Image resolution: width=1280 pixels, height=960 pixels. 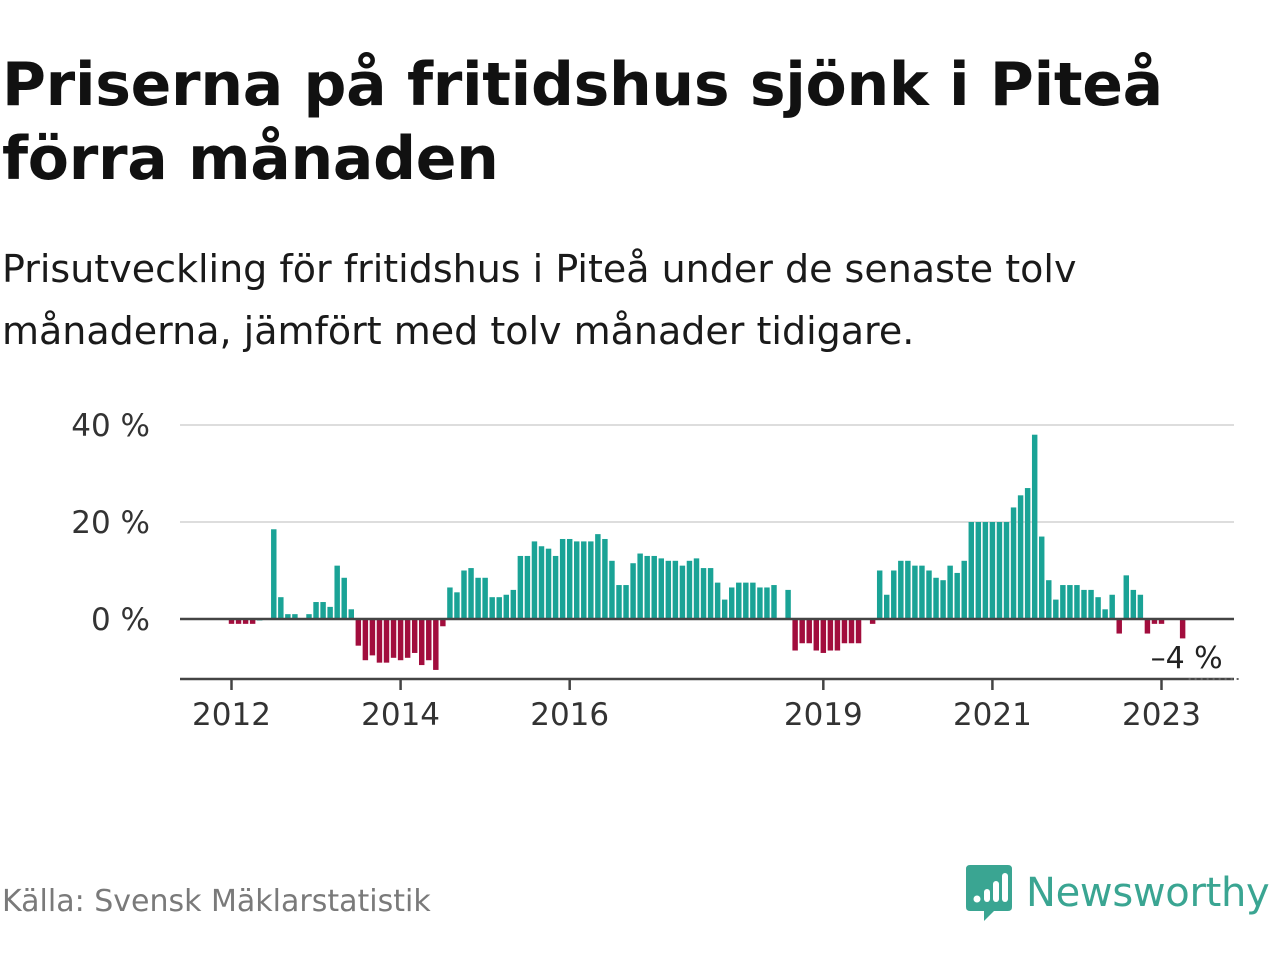 I want to click on gridlines, so click(x=707, y=473).